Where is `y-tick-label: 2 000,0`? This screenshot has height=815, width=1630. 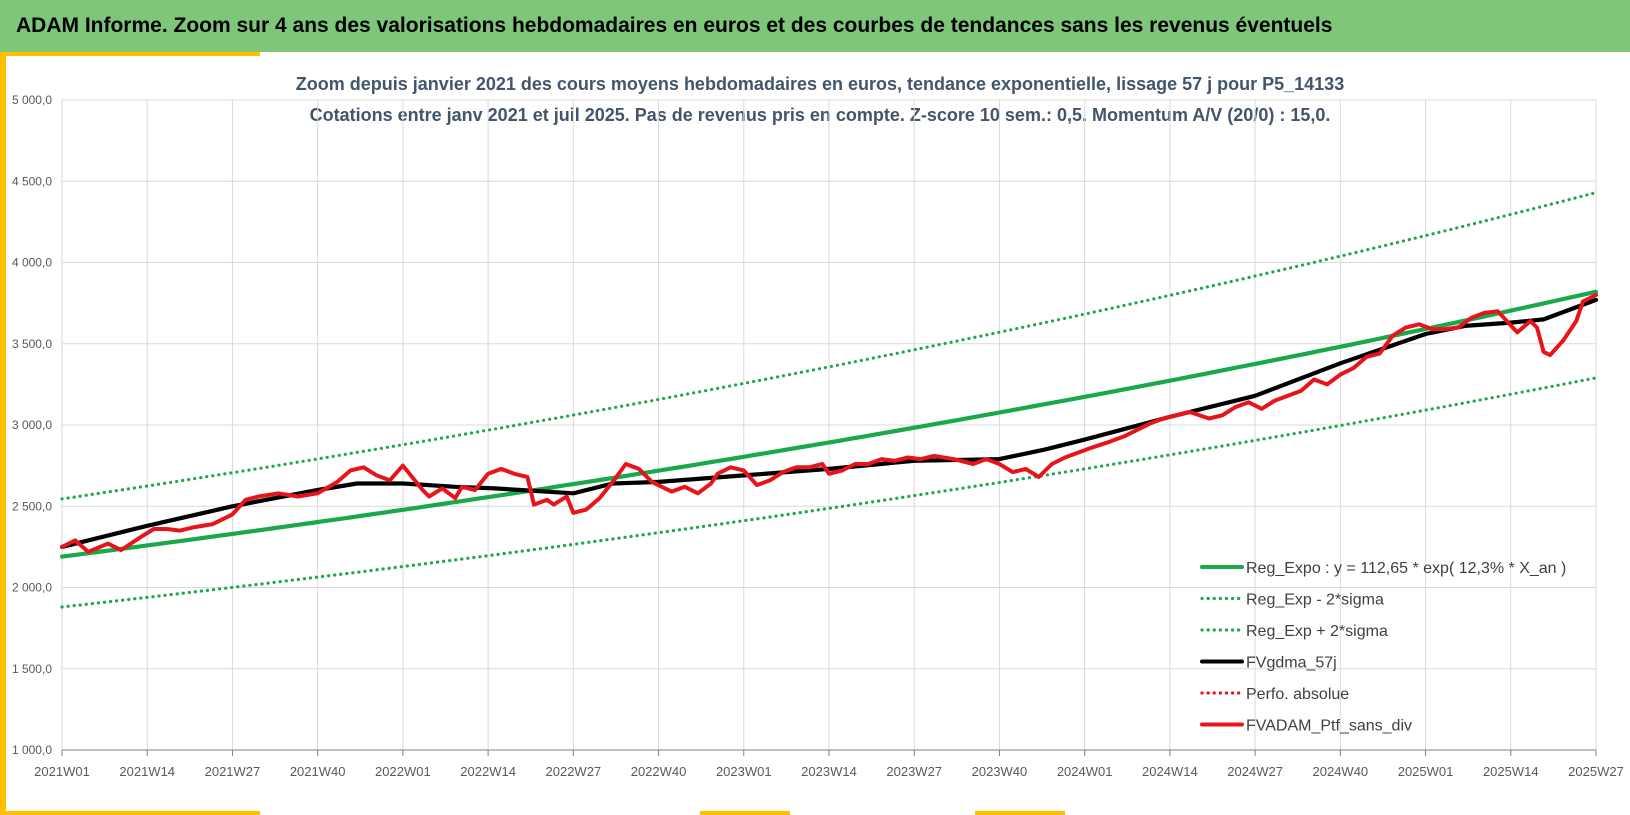
y-tick-label: 2 000,0 is located at coordinates (32, 588).